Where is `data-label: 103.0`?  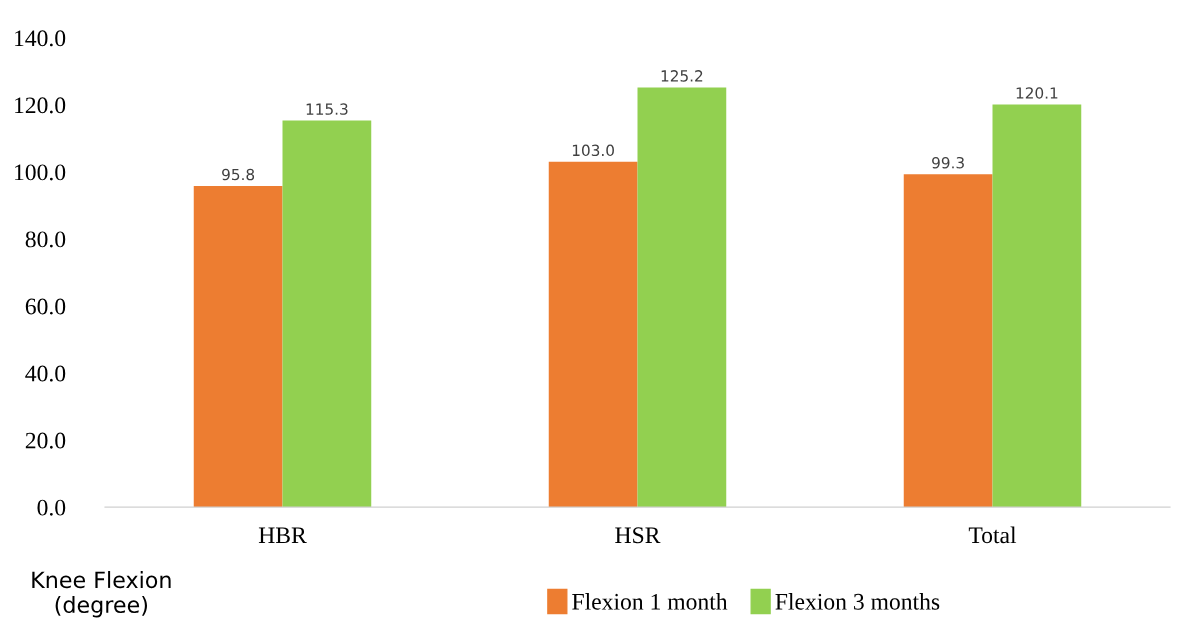
data-label: 103.0 is located at coordinates (593, 150).